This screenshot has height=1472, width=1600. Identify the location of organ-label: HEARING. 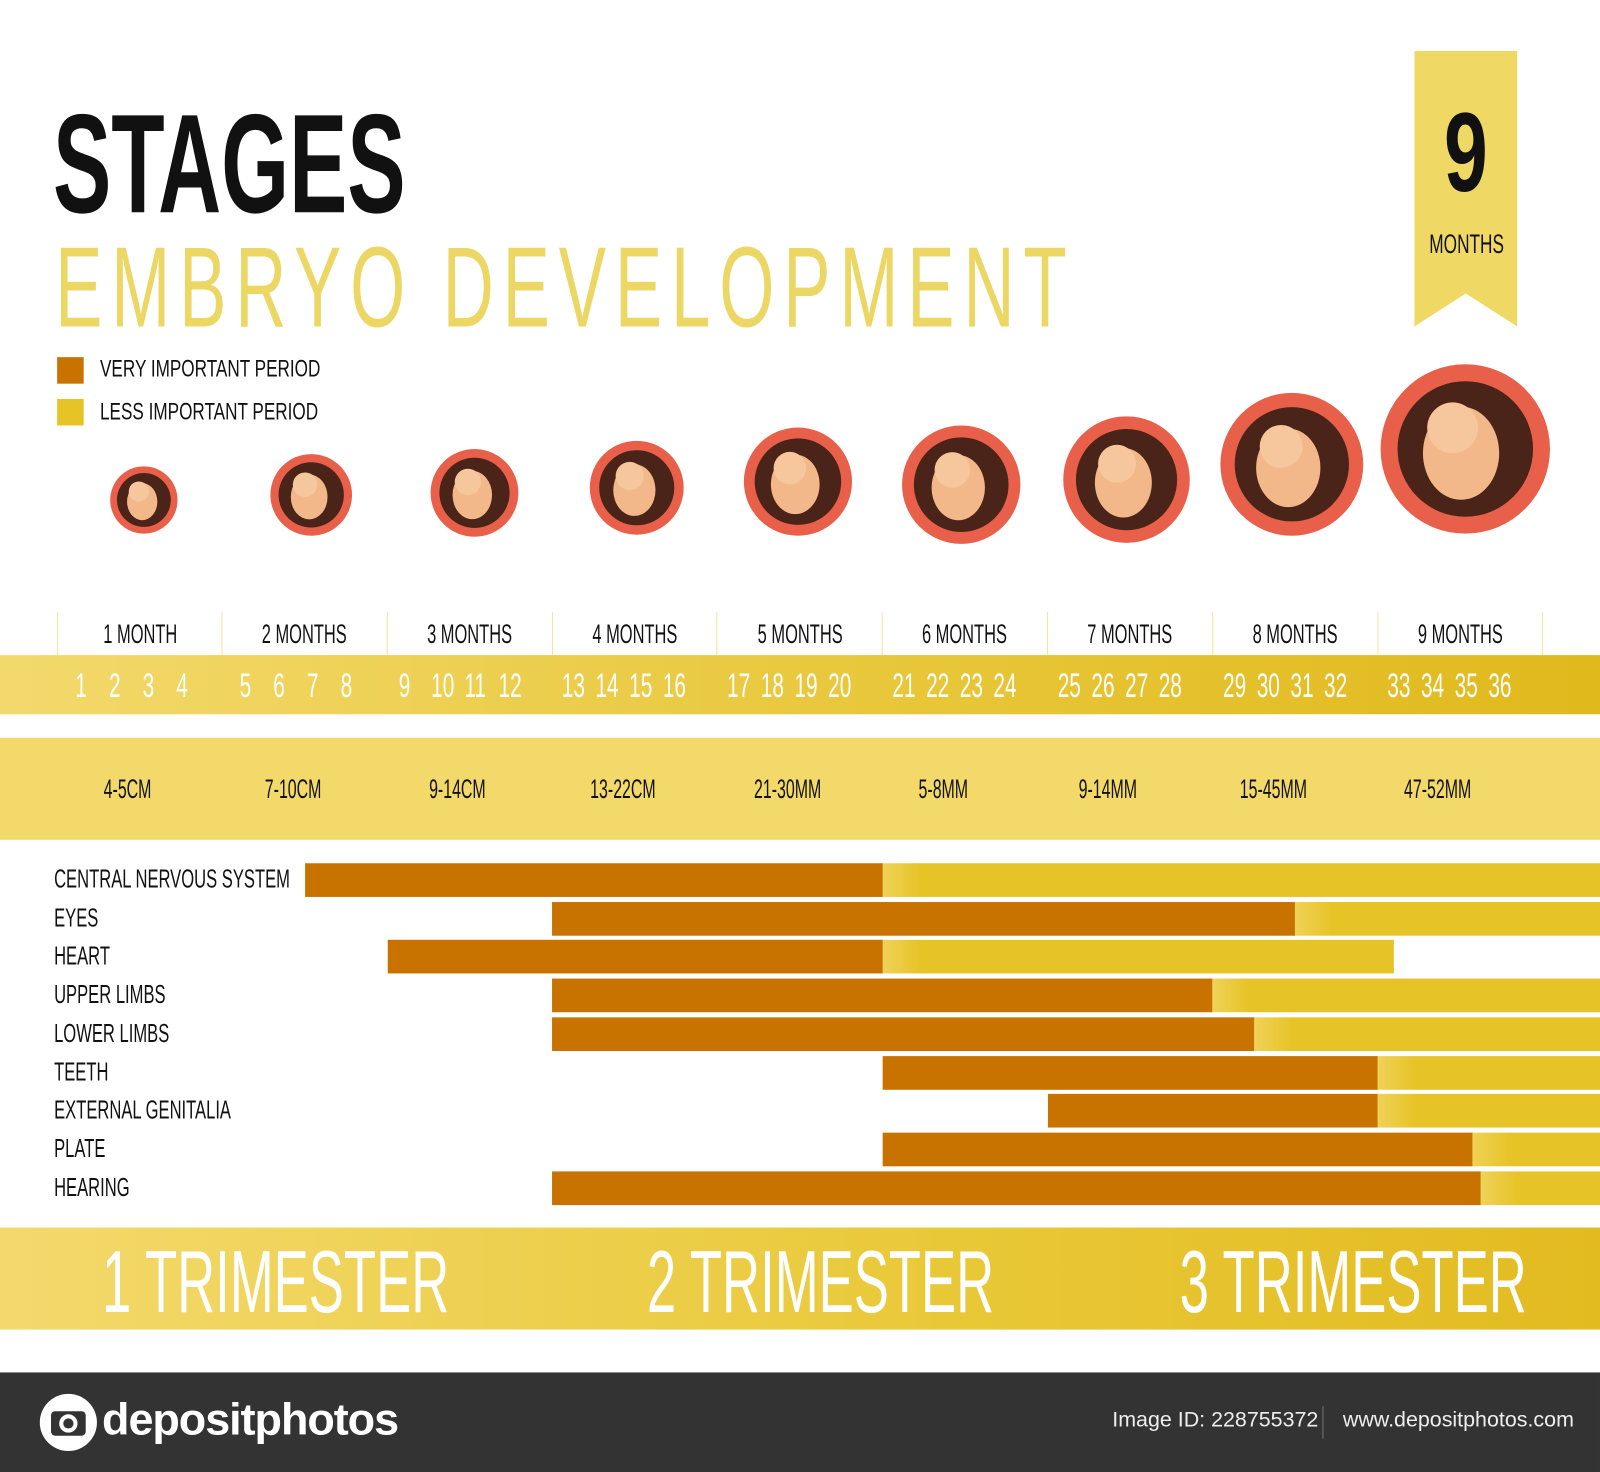
(92, 1187).